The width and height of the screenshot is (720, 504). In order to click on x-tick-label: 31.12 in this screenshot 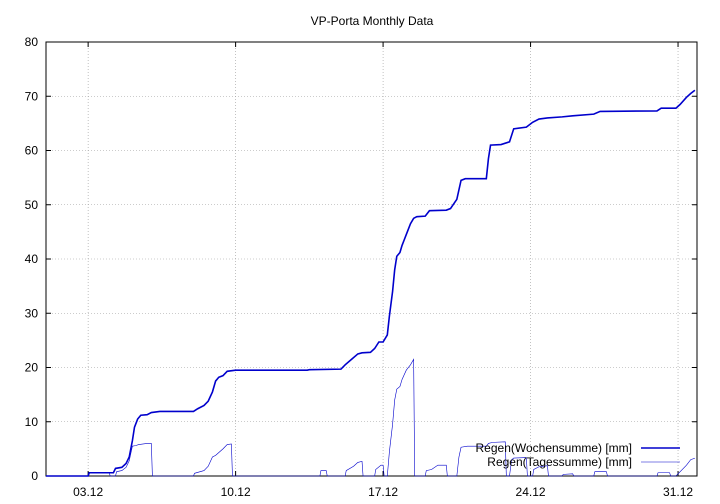, I will do `click(678, 492)`.